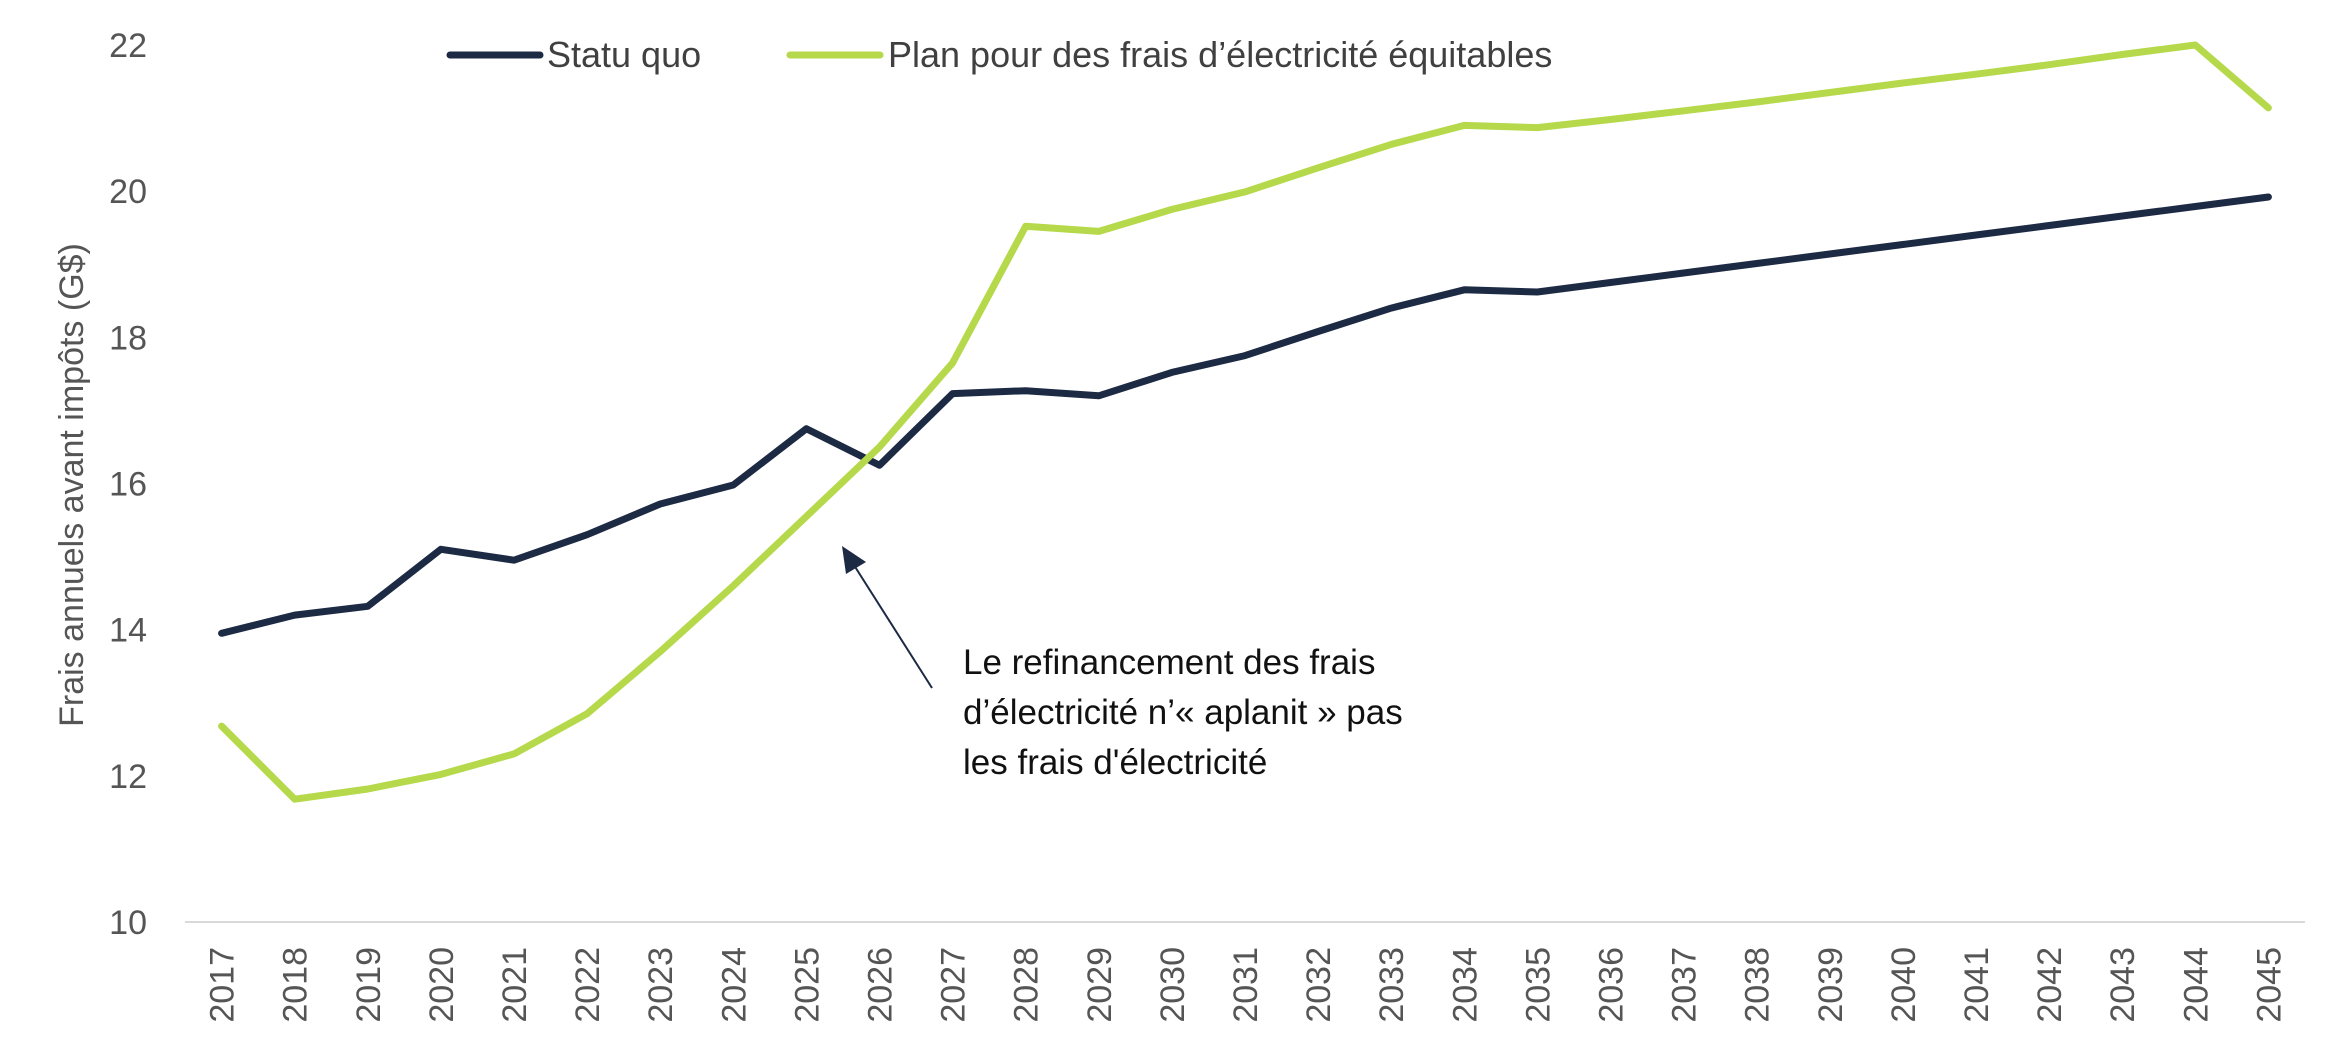  I want to click on x-tick-label: 2020, so click(442, 985).